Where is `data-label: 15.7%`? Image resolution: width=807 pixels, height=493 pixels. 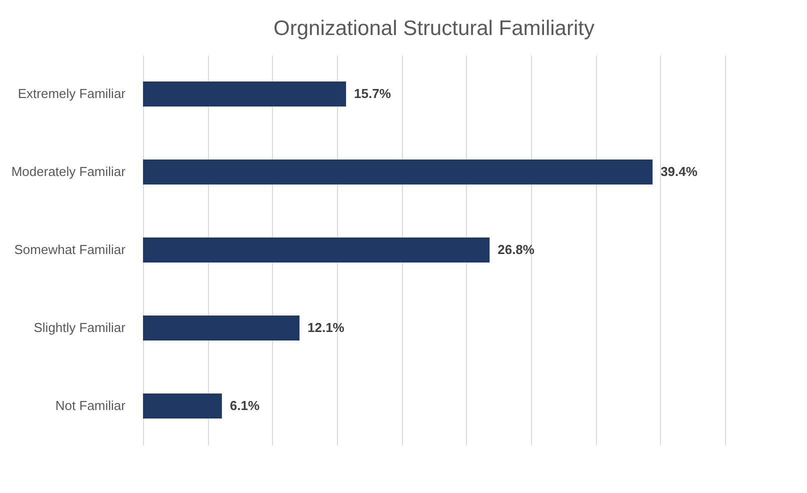 data-label: 15.7% is located at coordinates (373, 93).